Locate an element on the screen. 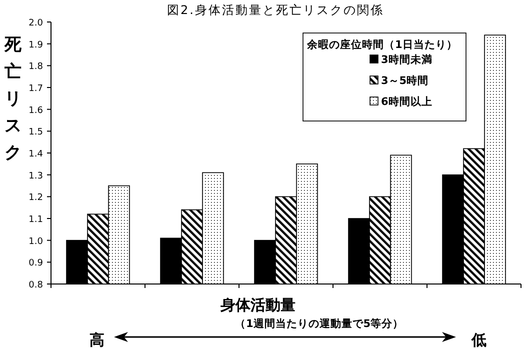 This screenshot has height=349, width=531. legend-label: 6時間以上 is located at coordinates (406, 101).